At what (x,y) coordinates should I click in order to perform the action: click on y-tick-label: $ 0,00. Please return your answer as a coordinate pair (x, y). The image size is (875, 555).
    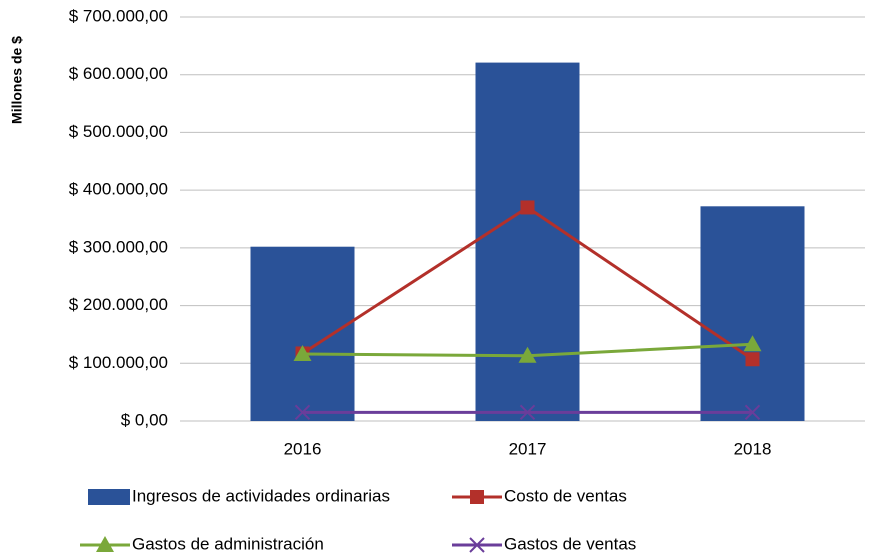
    Looking at the image, I should click on (144, 419).